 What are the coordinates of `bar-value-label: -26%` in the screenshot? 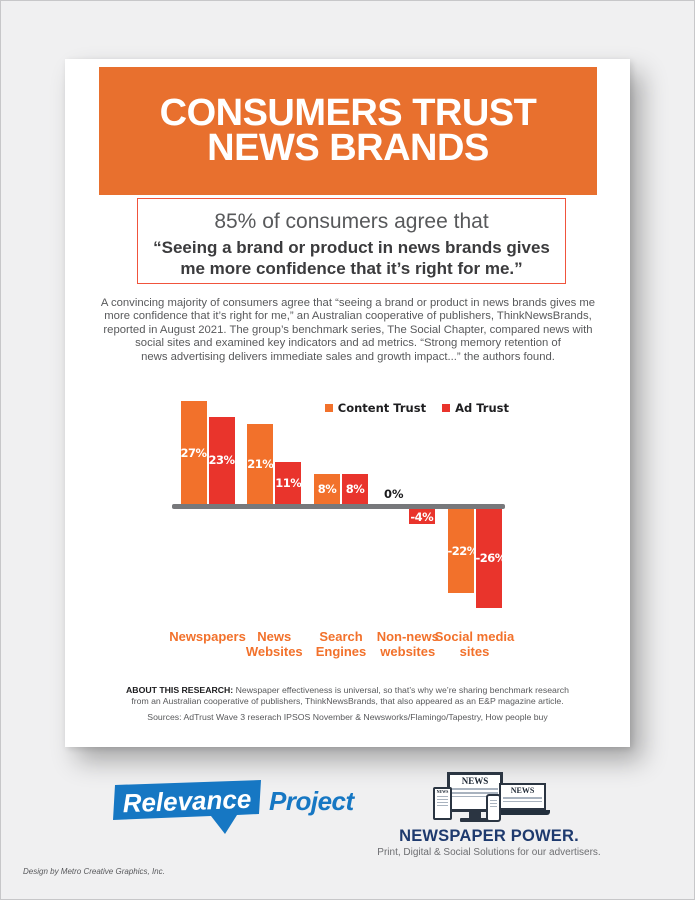 It's located at (491, 558).